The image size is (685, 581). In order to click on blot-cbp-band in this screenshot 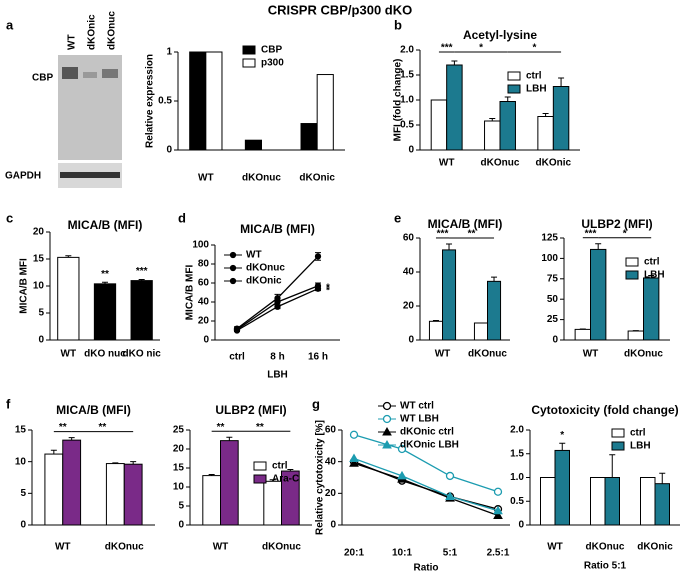, I will do `click(70, 73)`.